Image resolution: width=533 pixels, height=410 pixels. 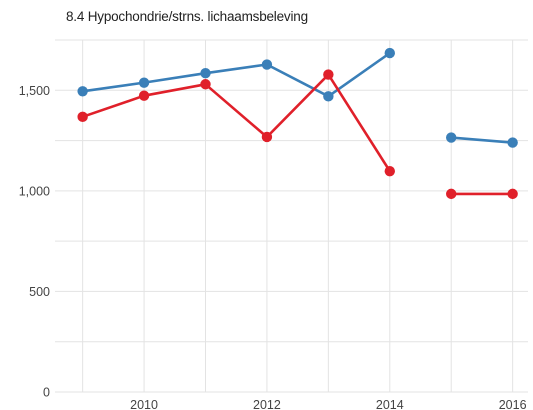 I want to click on x-tick-label: 2016, so click(x=513, y=404).